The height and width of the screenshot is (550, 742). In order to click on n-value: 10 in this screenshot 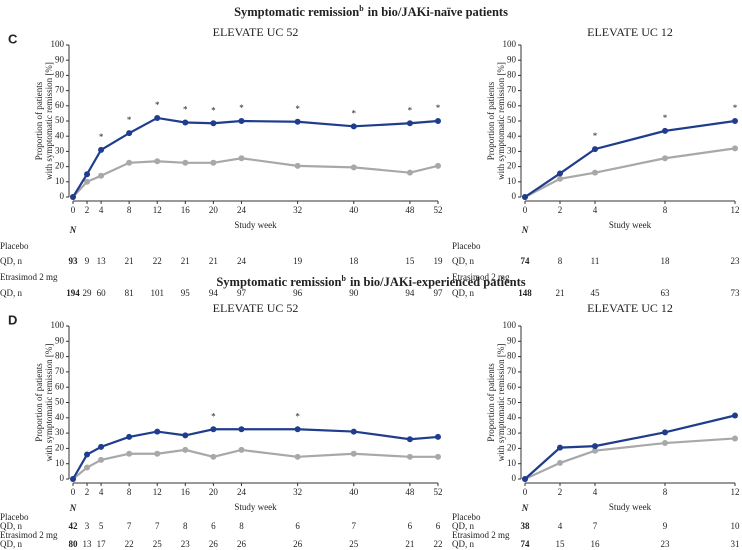, I will do `click(736, 526)`.